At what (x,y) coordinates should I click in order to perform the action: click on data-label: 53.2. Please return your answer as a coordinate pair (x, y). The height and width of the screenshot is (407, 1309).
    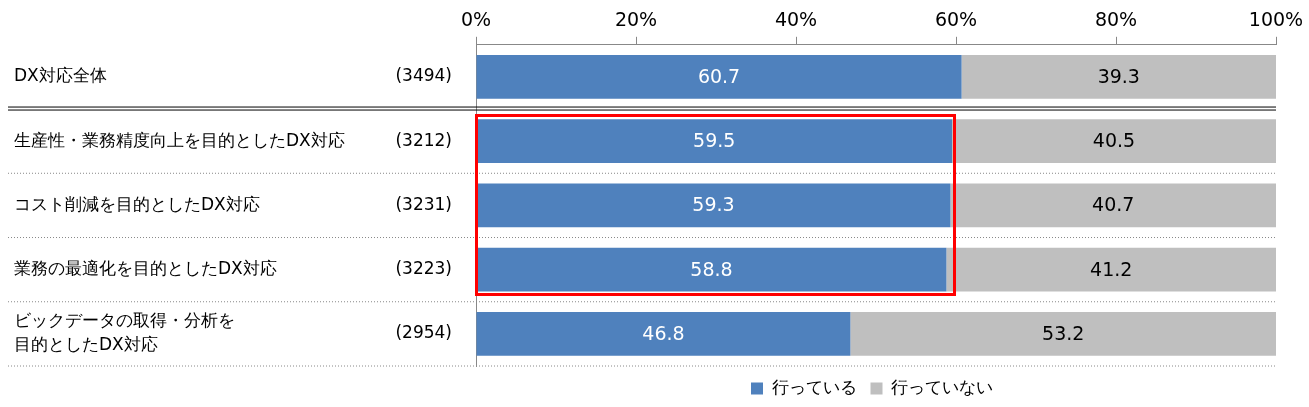
    Looking at the image, I should click on (1063, 332).